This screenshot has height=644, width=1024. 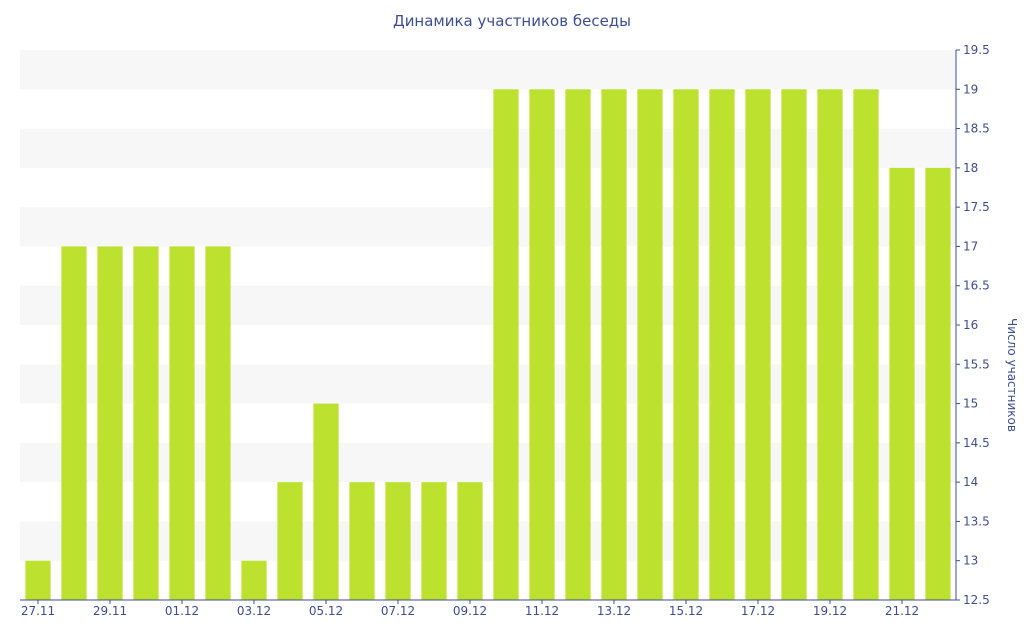 I want to click on bar-12.12, so click(x=578, y=345).